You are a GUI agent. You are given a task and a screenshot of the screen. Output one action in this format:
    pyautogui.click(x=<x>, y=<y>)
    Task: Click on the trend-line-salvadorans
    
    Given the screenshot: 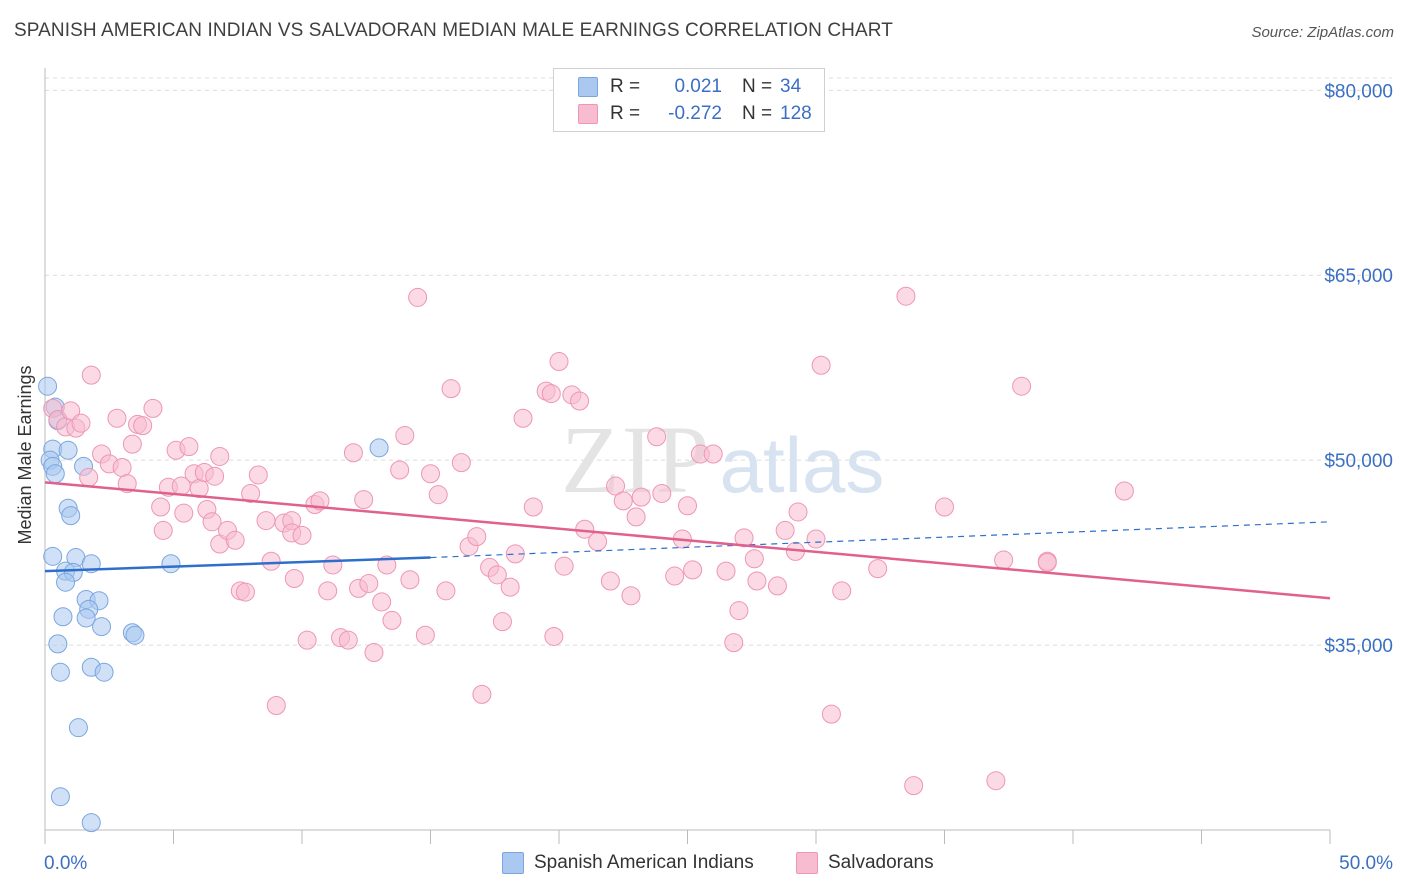 What is the action you would take?
    pyautogui.click(x=687, y=540)
    